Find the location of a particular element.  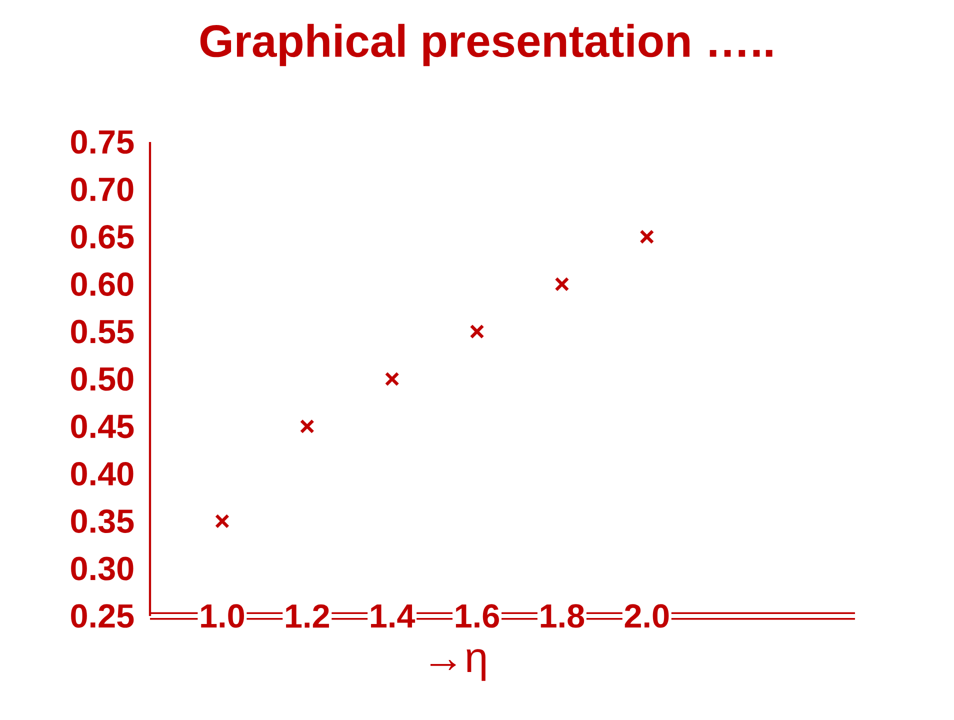

y-tick-label: 0.50 is located at coordinates (102, 379).